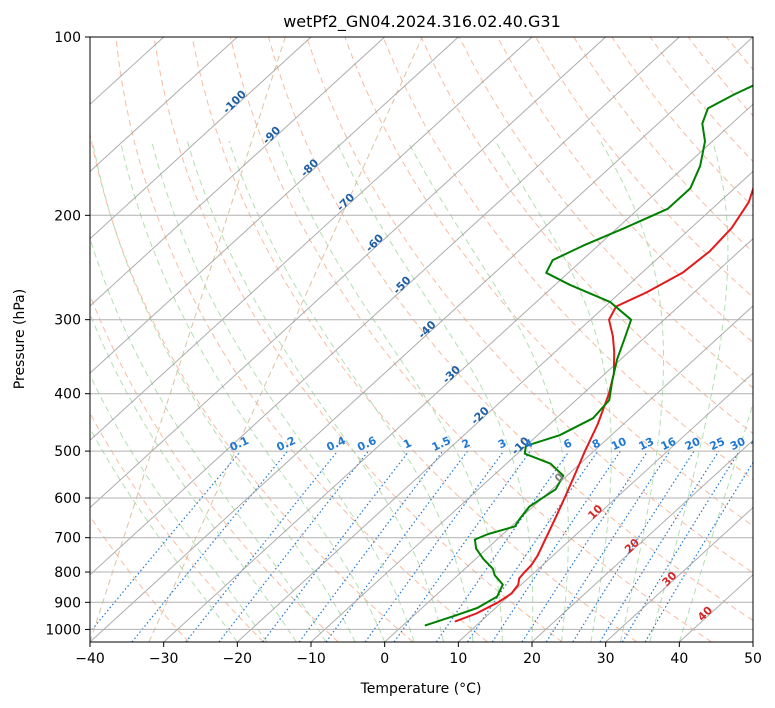 This screenshot has width=775, height=708. I want to click on y-tick-label: 100, so click(67, 38).